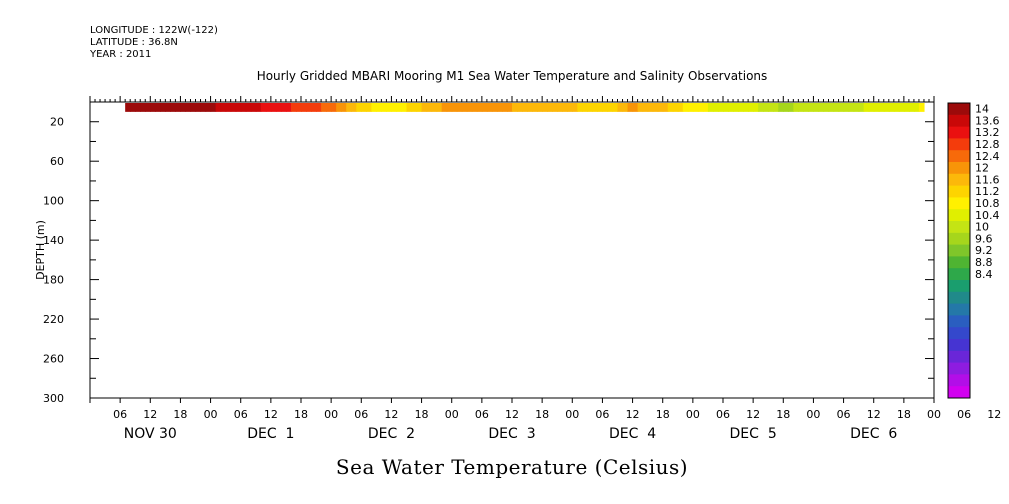 The width and height of the screenshot is (1009, 504). What do you see at coordinates (154, 30) in the screenshot?
I see `longitude-text: LONGITUDE : 122W(-122)` at bounding box center [154, 30].